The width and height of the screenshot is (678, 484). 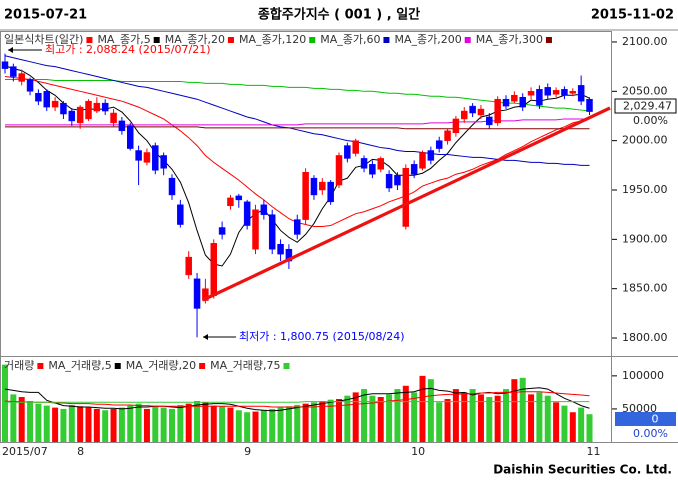 What do you see at coordinates (123, 39) in the screenshot?
I see `legend-label: MA_종가,5` at bounding box center [123, 39].